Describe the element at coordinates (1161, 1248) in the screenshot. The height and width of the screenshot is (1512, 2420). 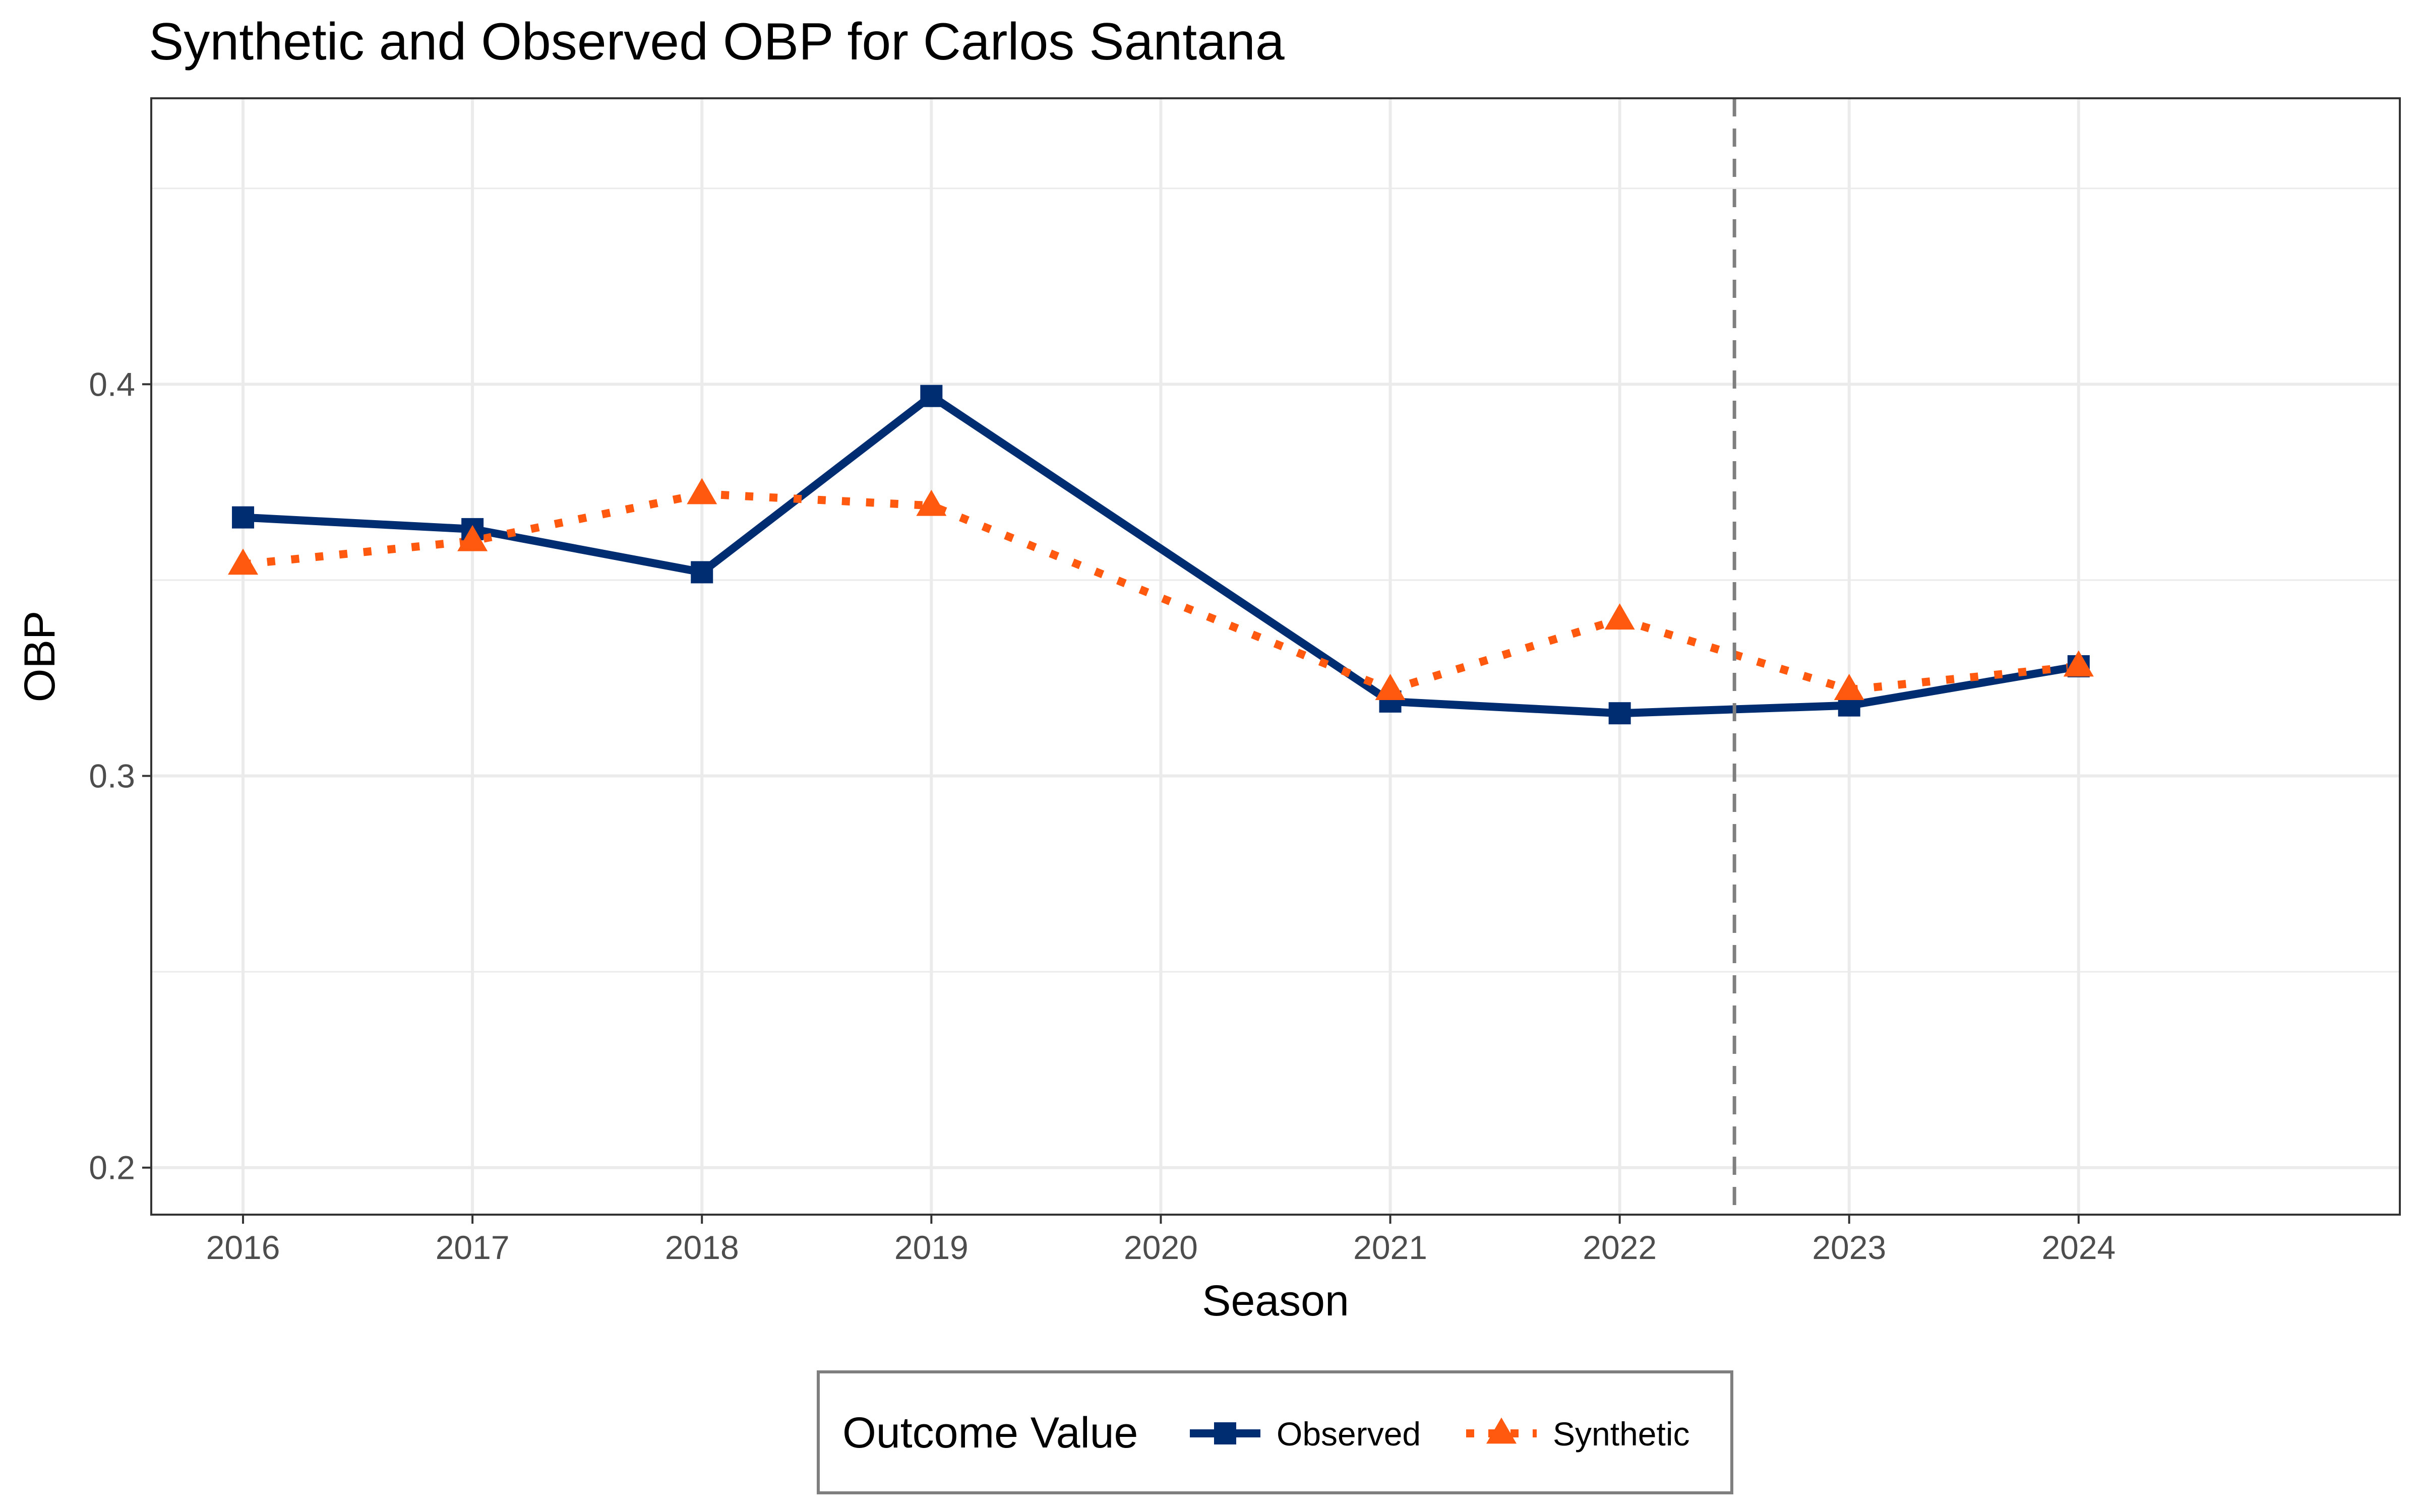
I see `x-tick-label: 2020` at that location.